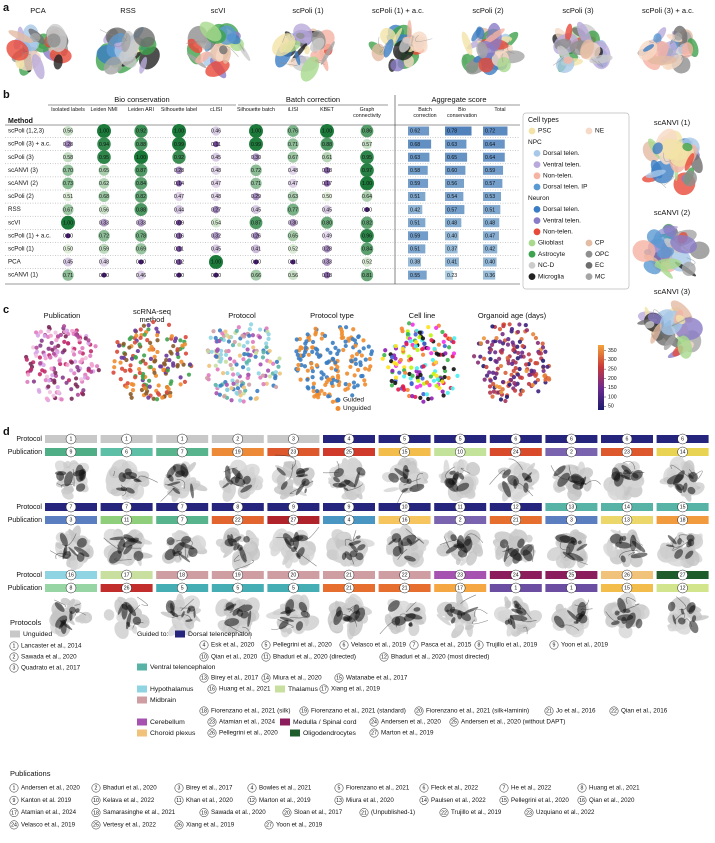  Describe the element at coordinates (256, 158) in the screenshot. I see `score-label: 0.30` at that location.